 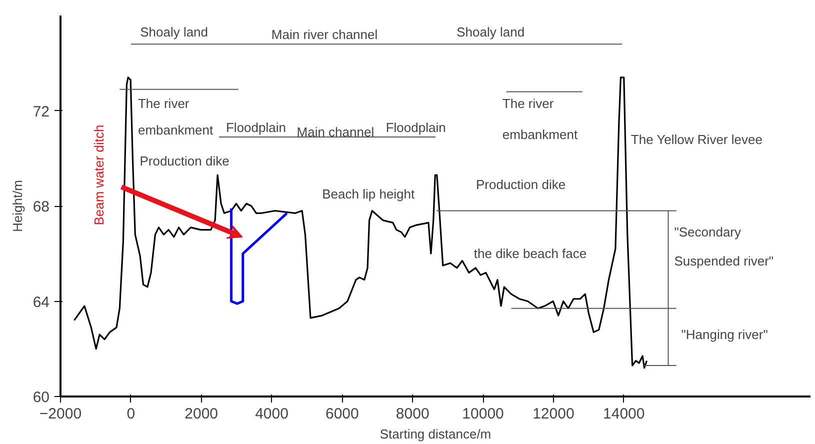 I want to click on y-tick-label: 60, so click(x=41, y=397).